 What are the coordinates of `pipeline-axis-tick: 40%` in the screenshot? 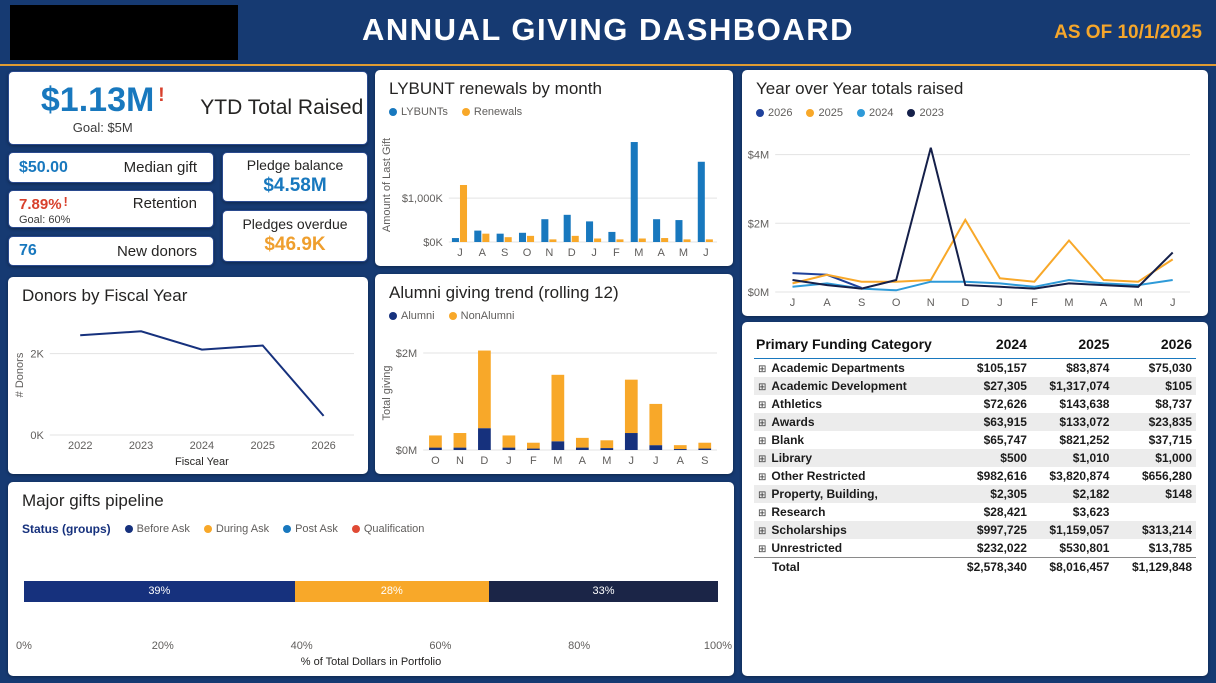 It's located at (301, 646).